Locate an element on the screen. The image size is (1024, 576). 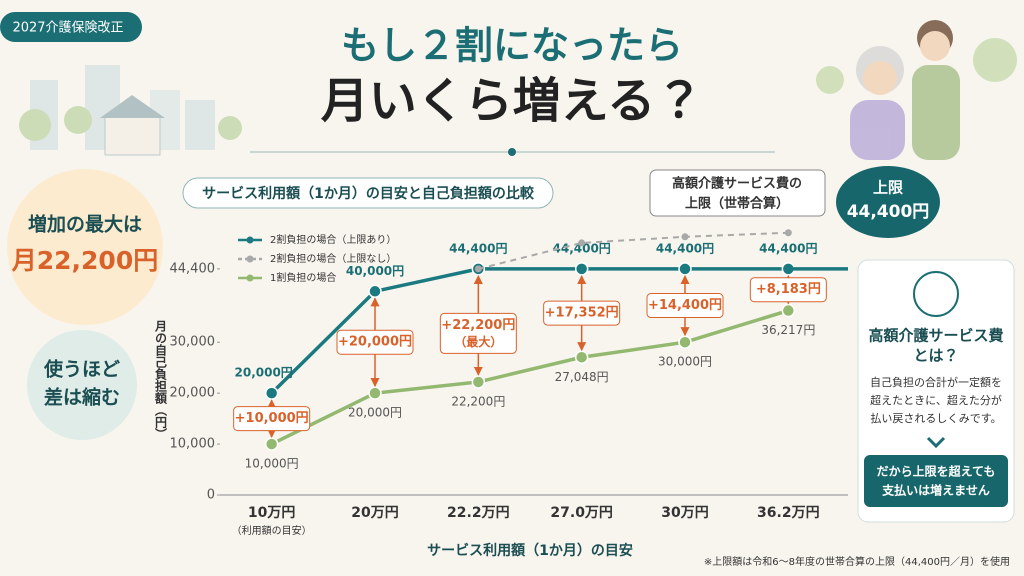
info-button is located at coordinates (936, 481).